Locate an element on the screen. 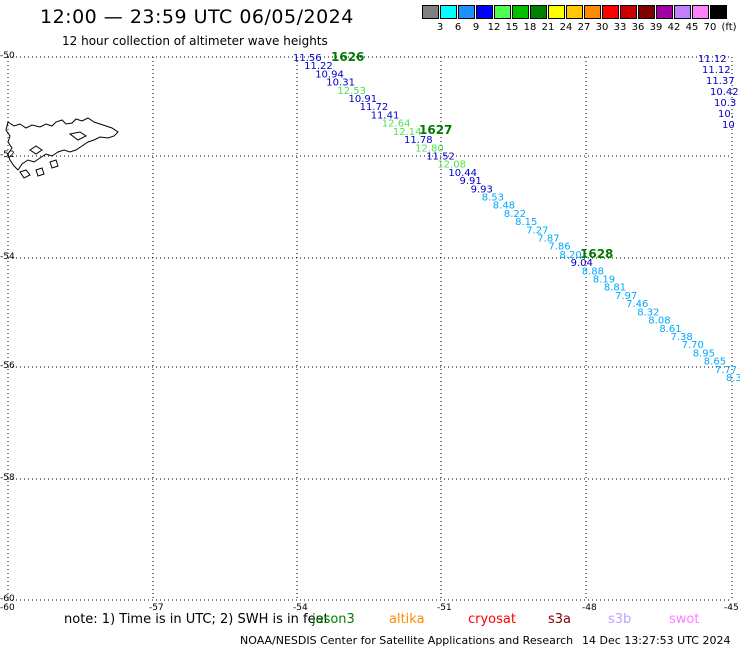 The width and height of the screenshot is (740, 650). track-value: 8.53 is located at coordinates (493, 198).